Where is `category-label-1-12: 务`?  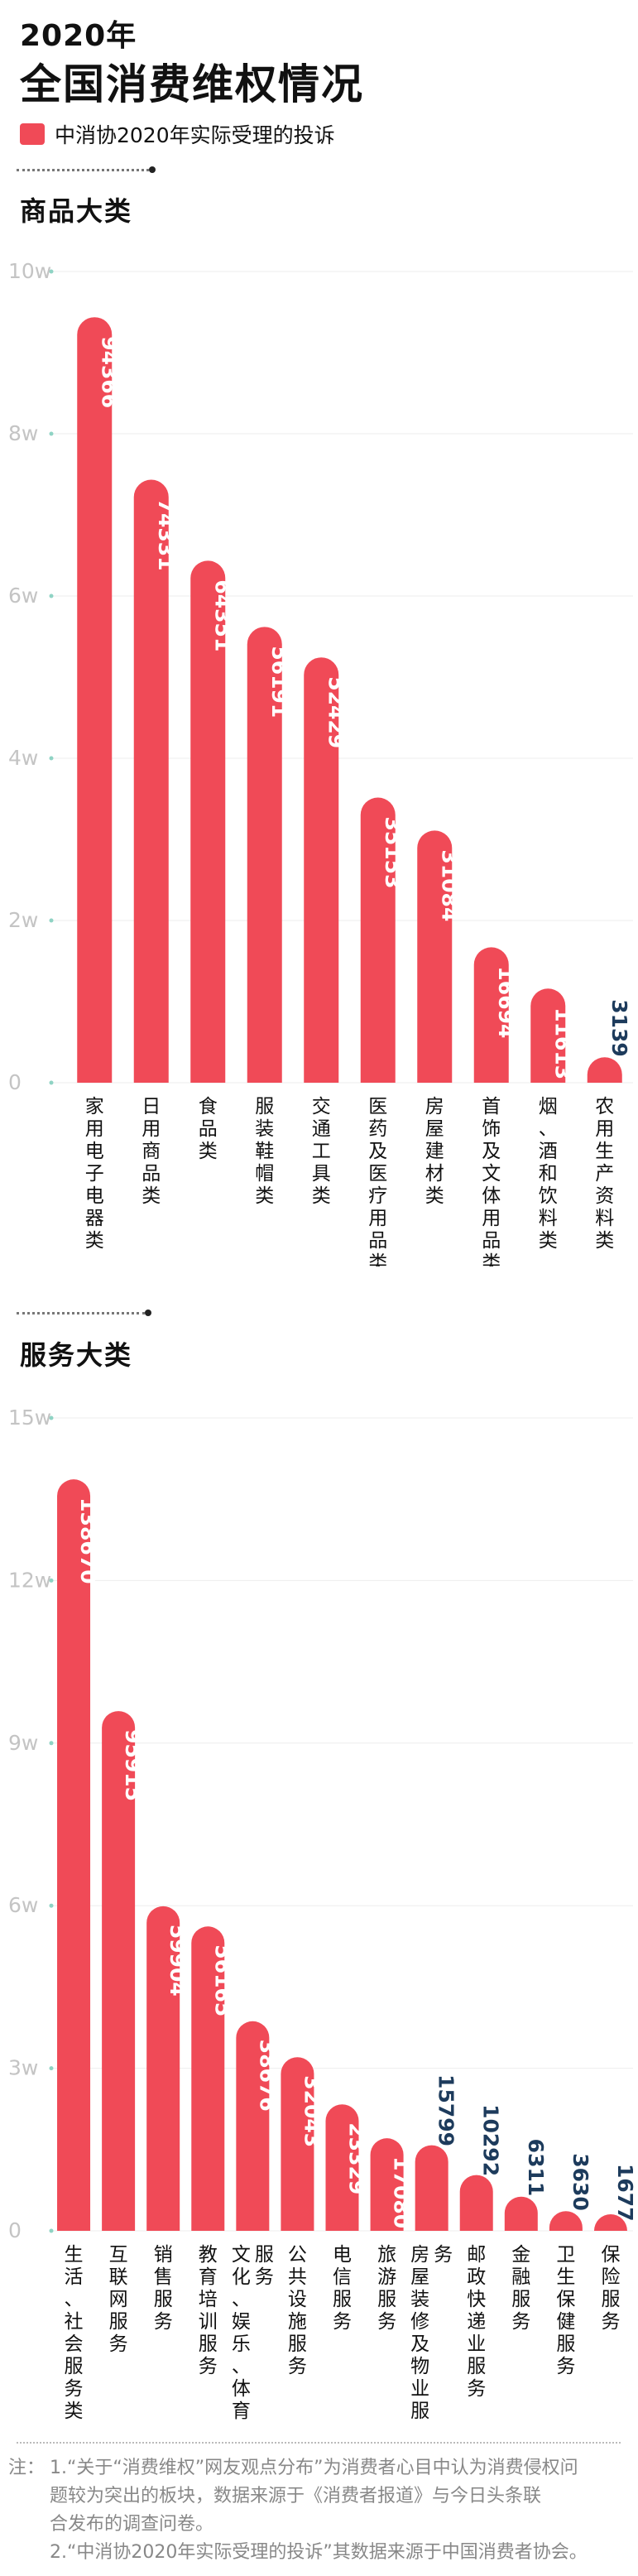 category-label-1-12: 务 is located at coordinates (610, 2322).